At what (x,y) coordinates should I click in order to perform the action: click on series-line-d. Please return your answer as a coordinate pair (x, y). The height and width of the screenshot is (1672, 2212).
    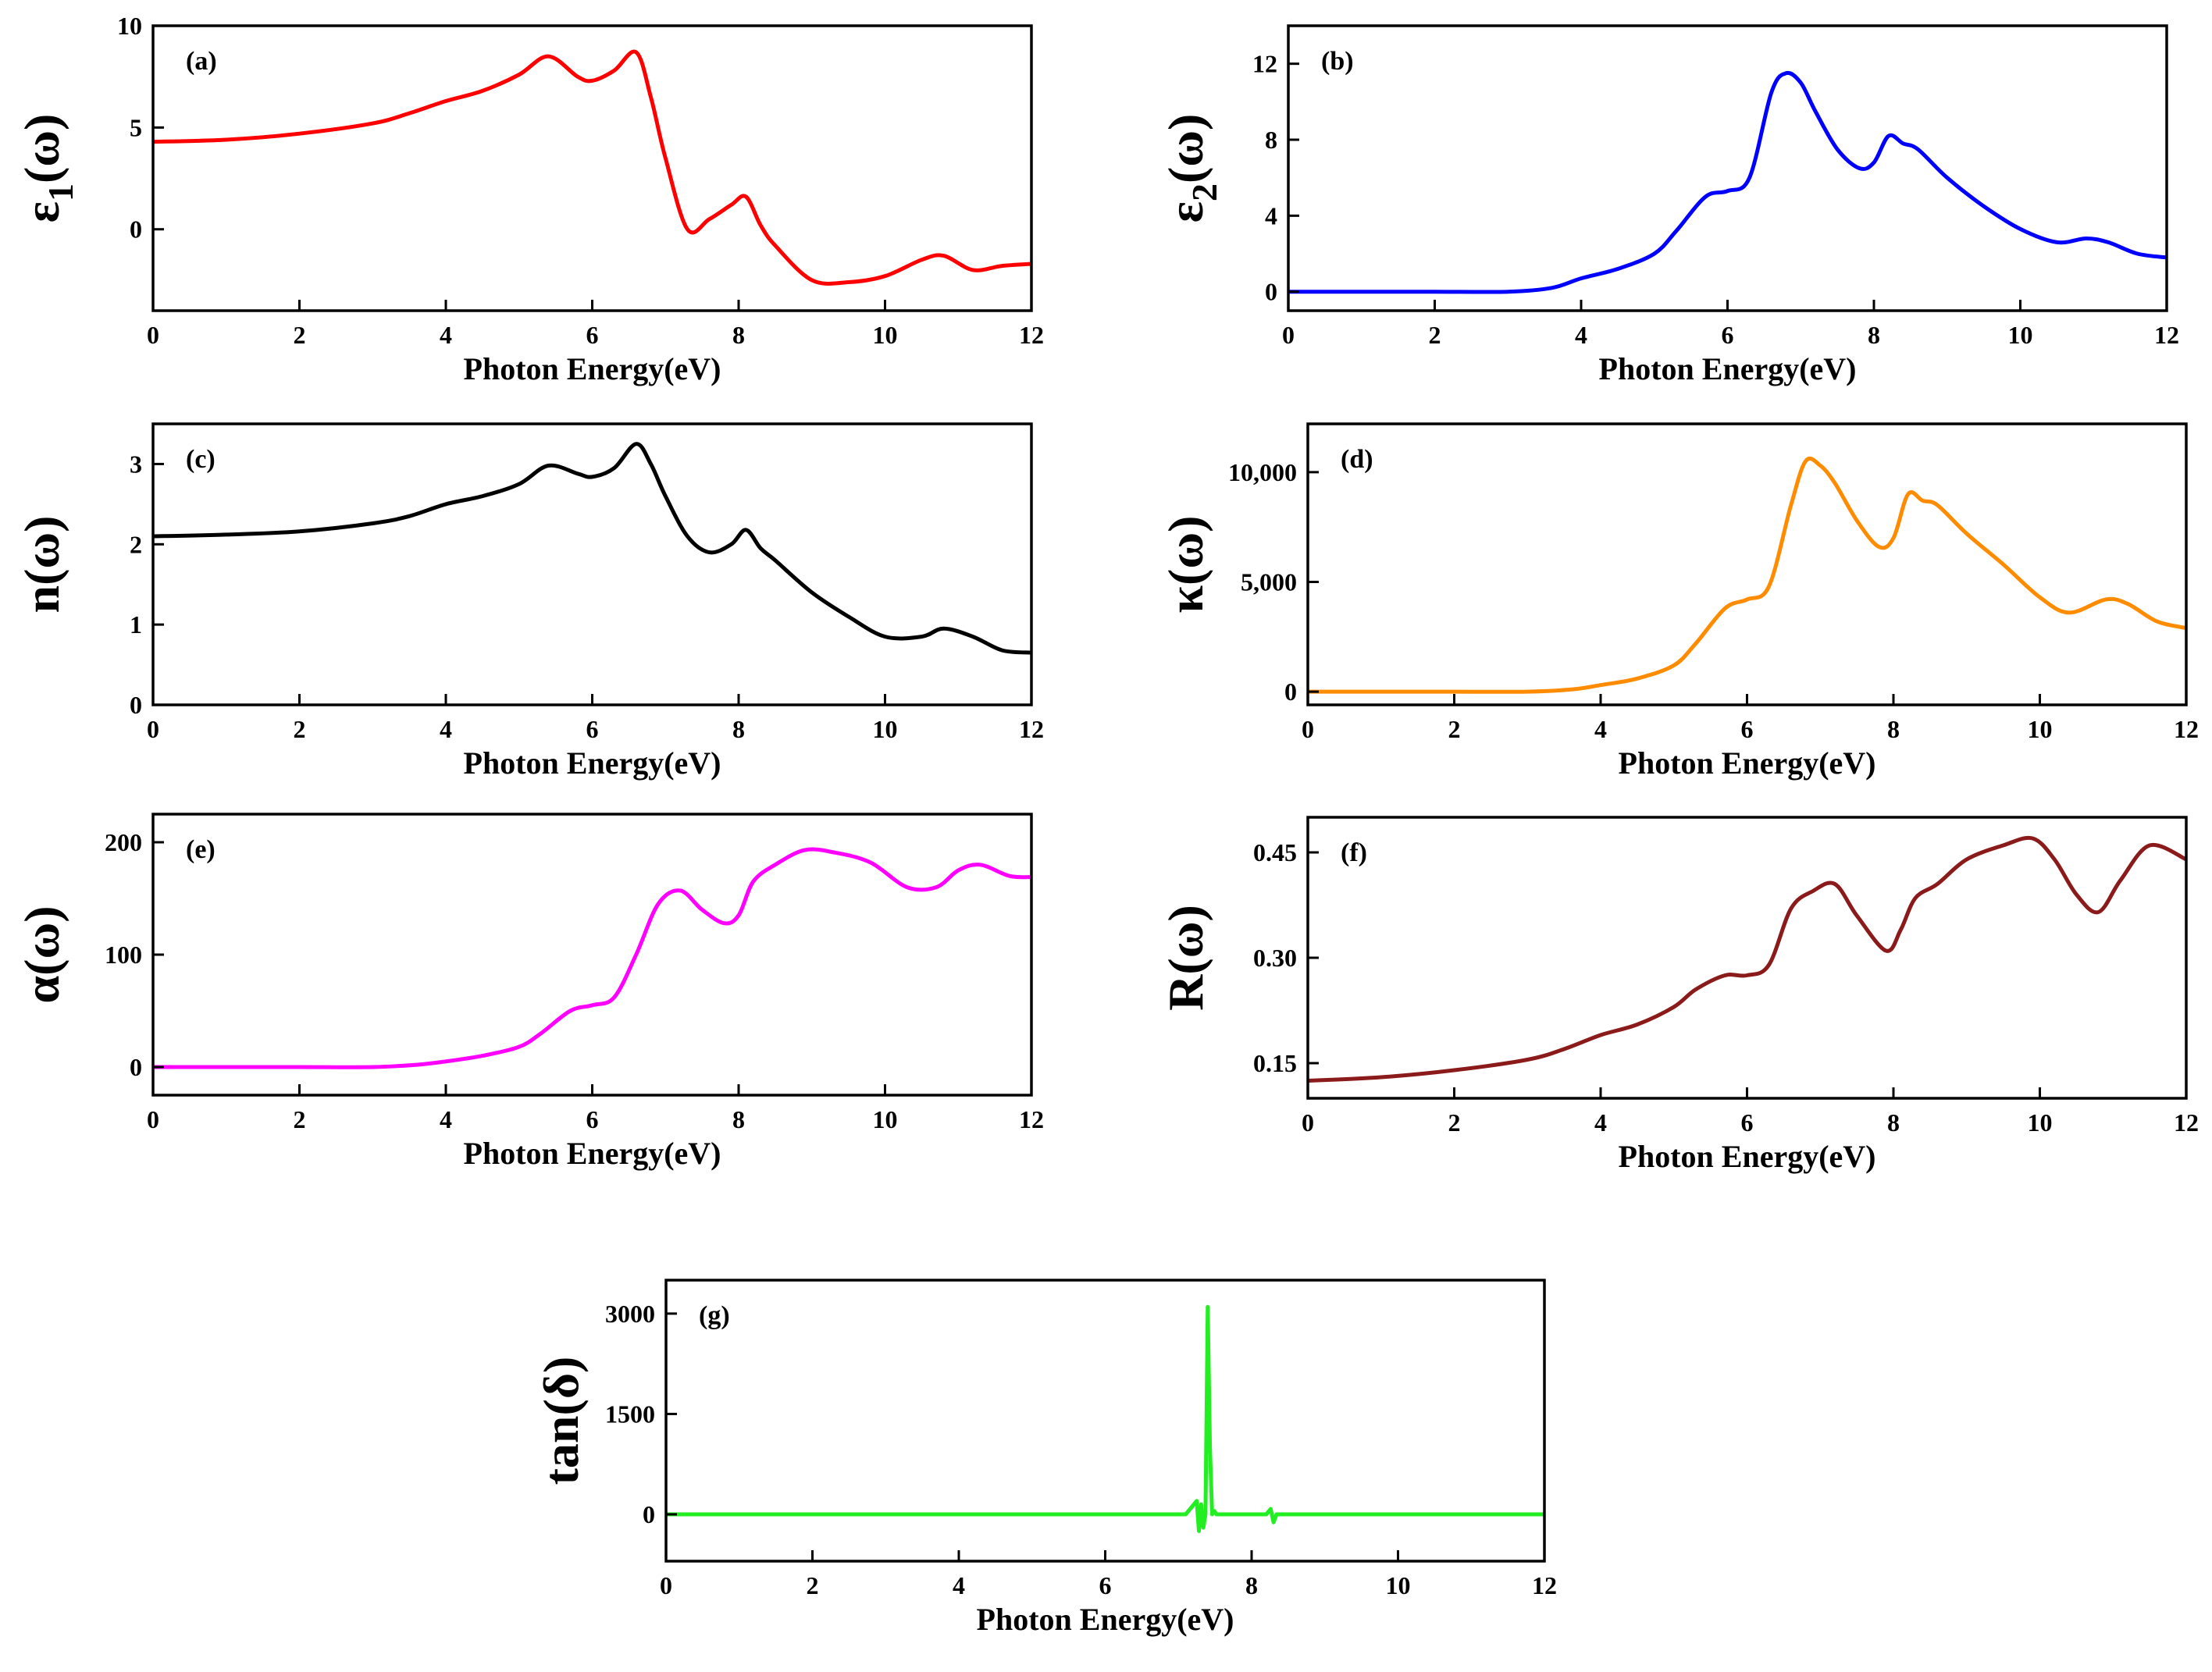
    Looking at the image, I should click on (1747, 575).